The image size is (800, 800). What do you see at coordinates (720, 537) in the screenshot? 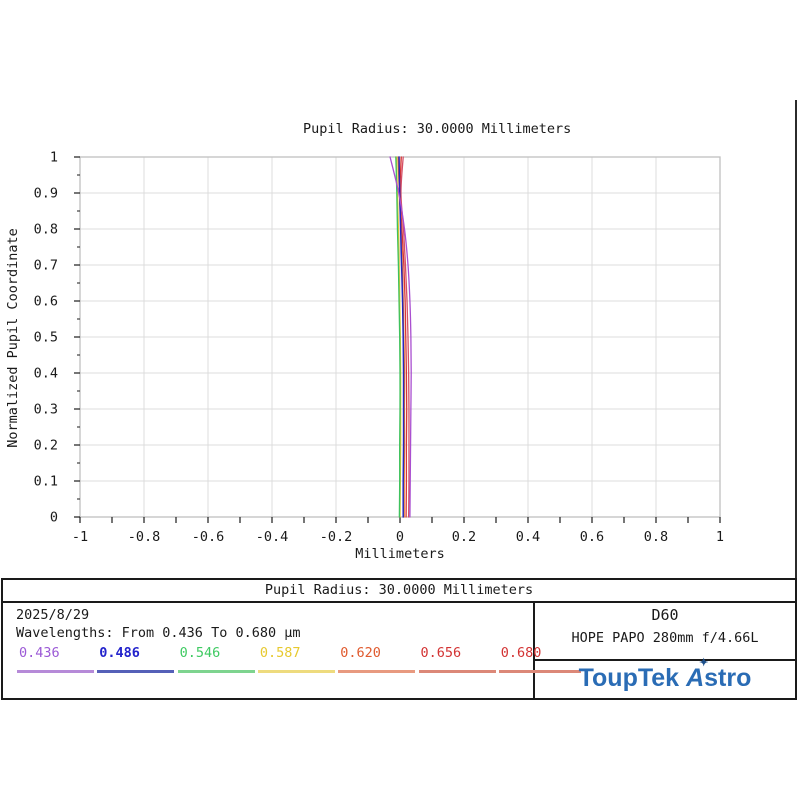
I see `x-tick-label: 1` at bounding box center [720, 537].